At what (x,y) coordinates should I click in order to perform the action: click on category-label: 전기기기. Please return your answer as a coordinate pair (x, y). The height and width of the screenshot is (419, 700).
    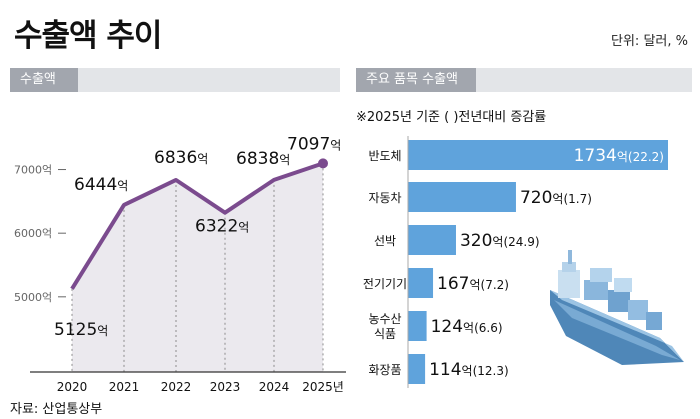
    Looking at the image, I should click on (385, 284).